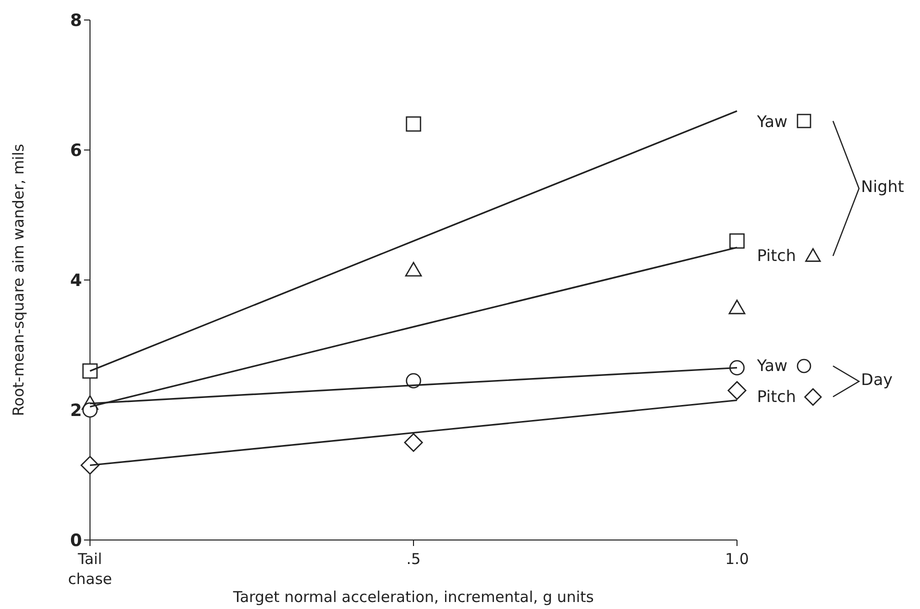 The image size is (920, 609). Describe the element at coordinates (76, 151) in the screenshot. I see `y-tick-label: 6` at that location.